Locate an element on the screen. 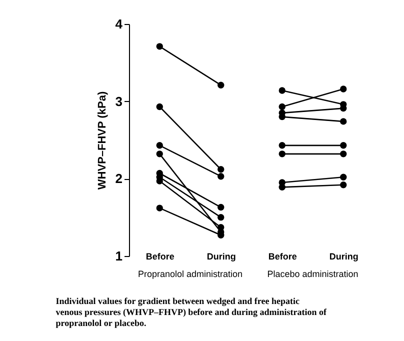  y-tick-label: 2 is located at coordinates (118, 178).